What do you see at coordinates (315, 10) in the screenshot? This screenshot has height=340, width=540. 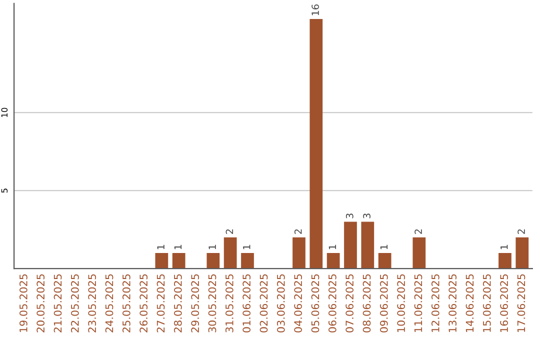 I see `data-label: 16` at bounding box center [315, 10].